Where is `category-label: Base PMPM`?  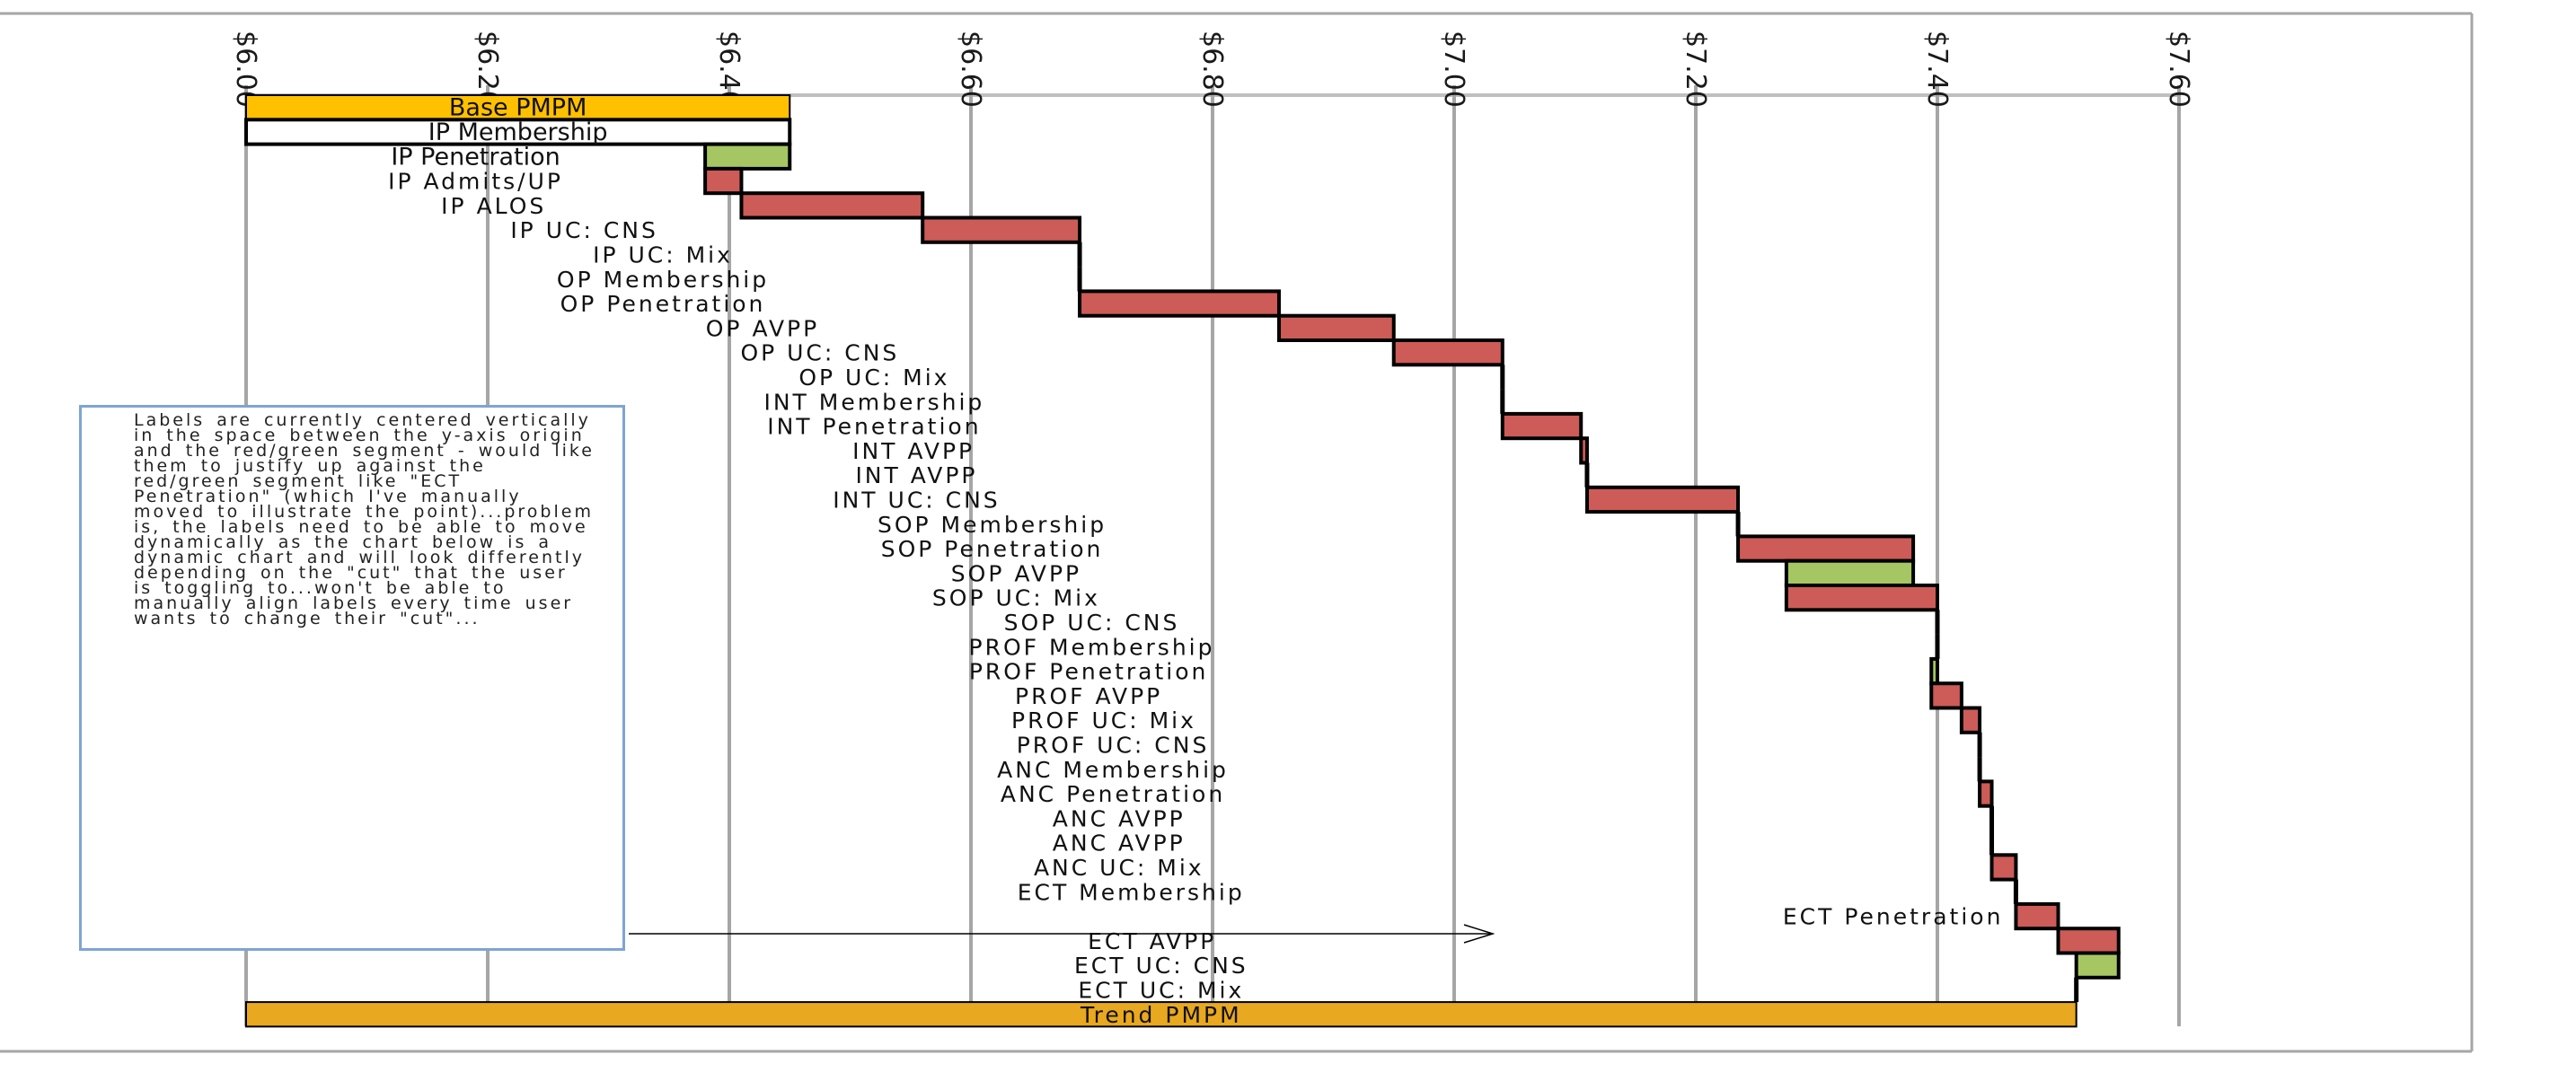
category-label: Base PMPM is located at coordinates (518, 108).